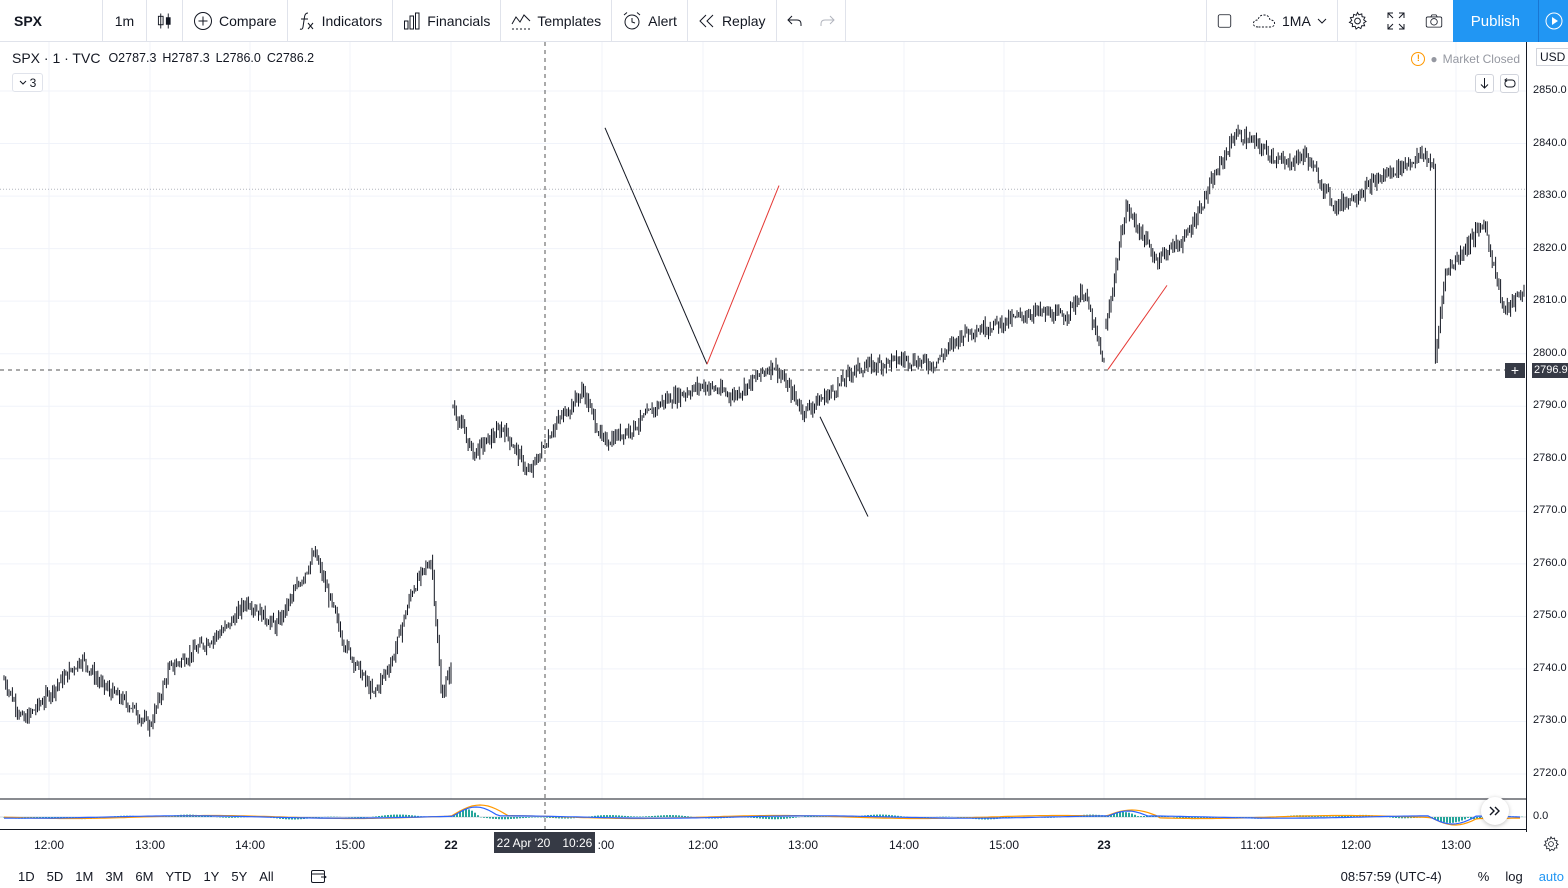  I want to click on layout-name: 1MA, so click(1296, 21).